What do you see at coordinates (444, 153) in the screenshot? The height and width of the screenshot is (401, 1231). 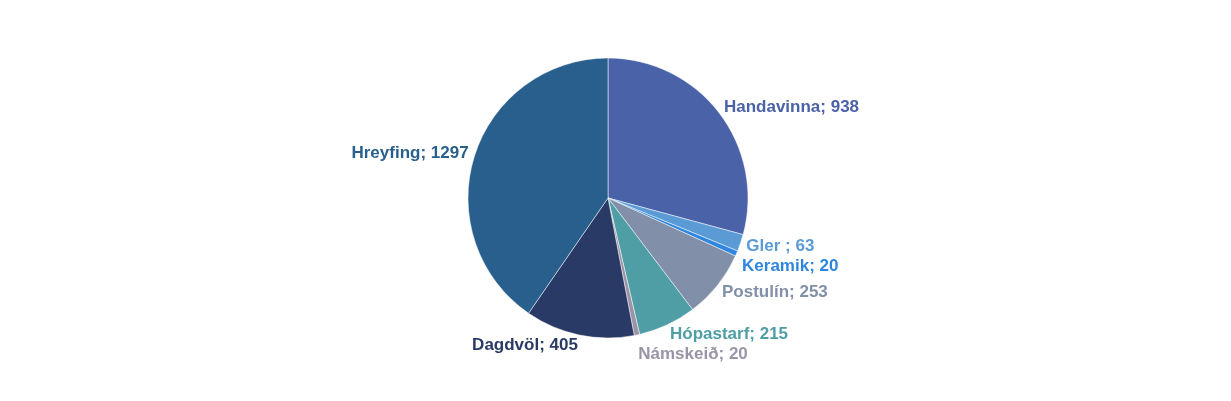 I see `data-label: ; 1297` at bounding box center [444, 153].